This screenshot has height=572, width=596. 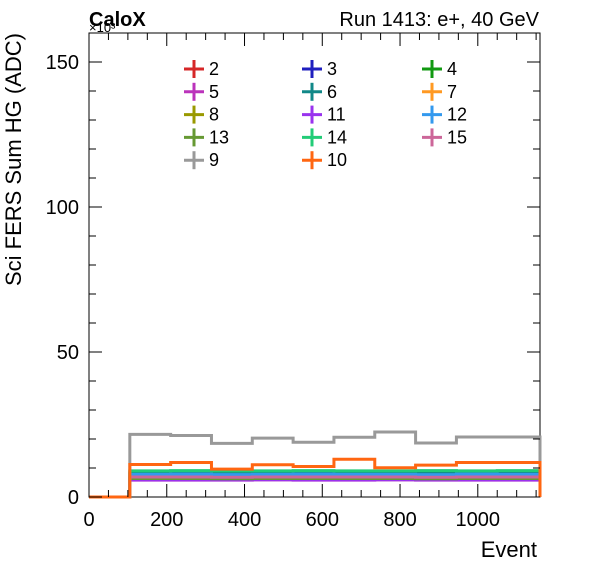 What do you see at coordinates (337, 137) in the screenshot?
I see `legend-label-14: 14` at bounding box center [337, 137].